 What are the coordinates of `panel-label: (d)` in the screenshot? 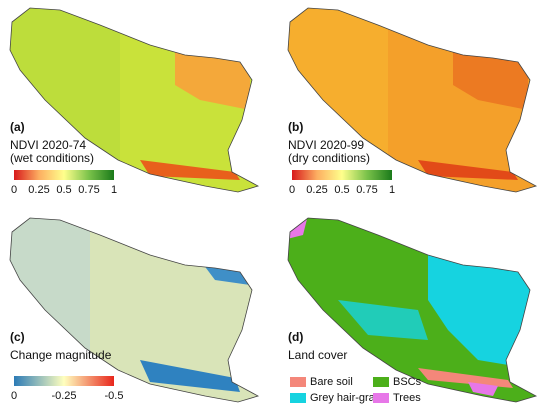 It's located at (295, 337).